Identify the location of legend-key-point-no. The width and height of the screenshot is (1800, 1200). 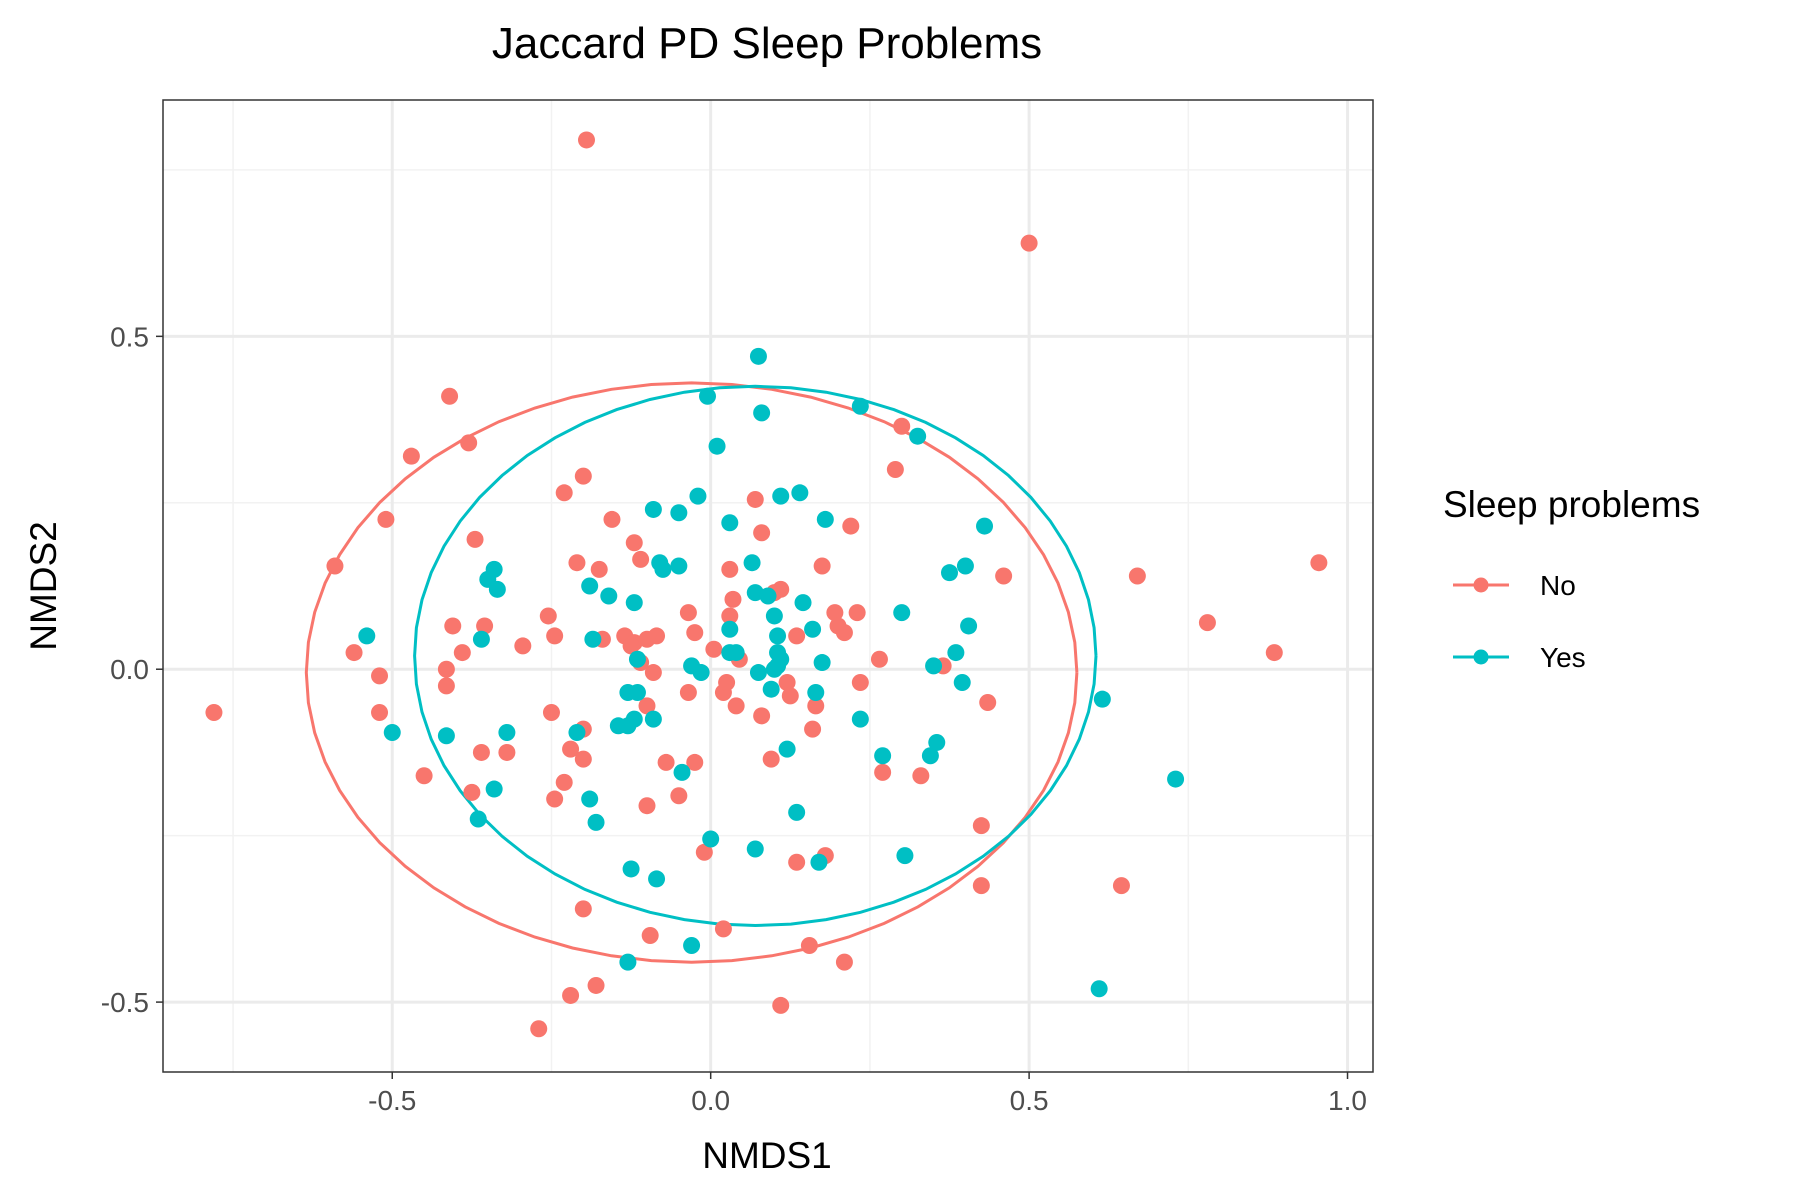
(1481, 585).